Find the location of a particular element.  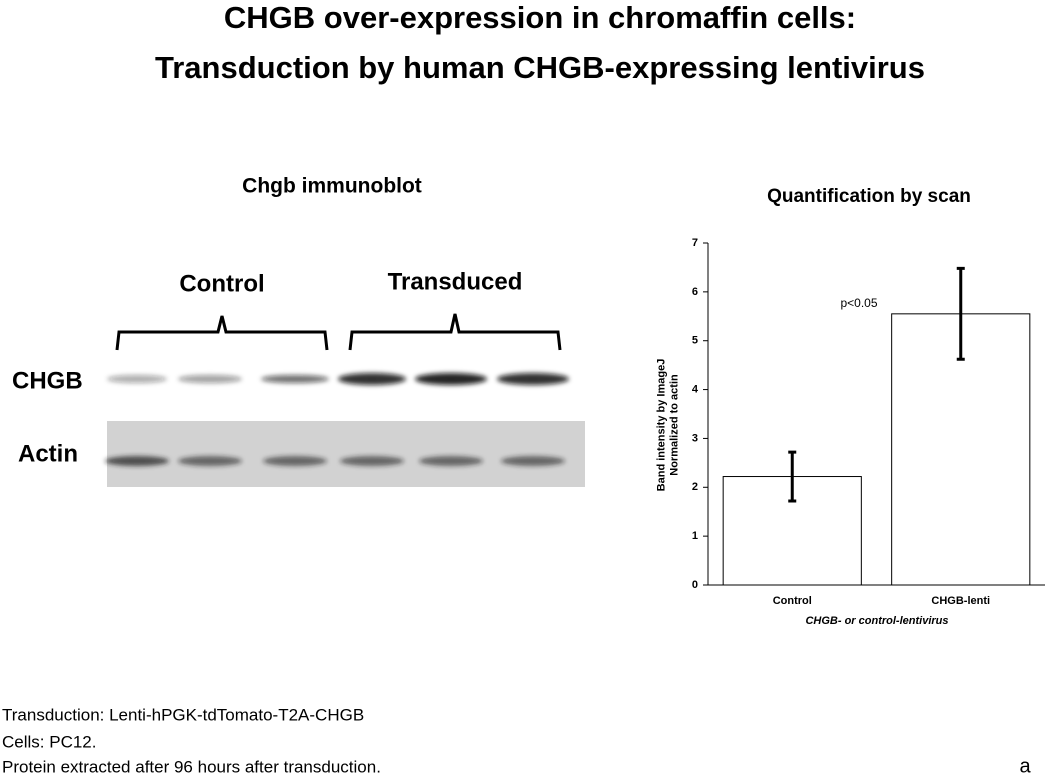

group-label: Transduced is located at coordinates (455, 281).